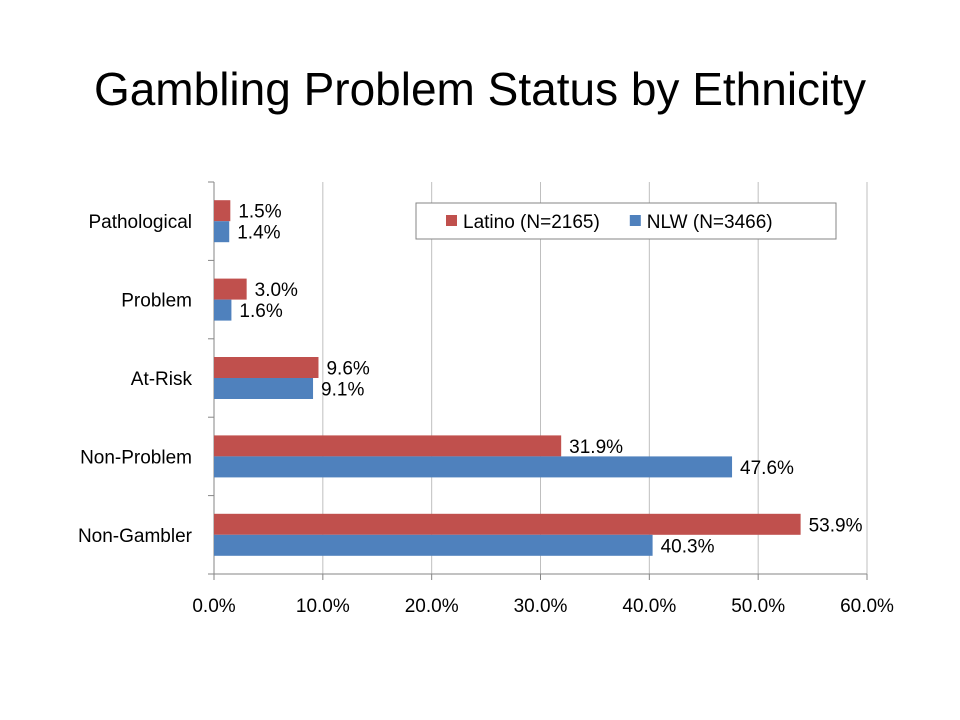 The image size is (960, 720). What do you see at coordinates (480, 89) in the screenshot?
I see `slide-title: Gambling Problem Status by Ethnicity` at bounding box center [480, 89].